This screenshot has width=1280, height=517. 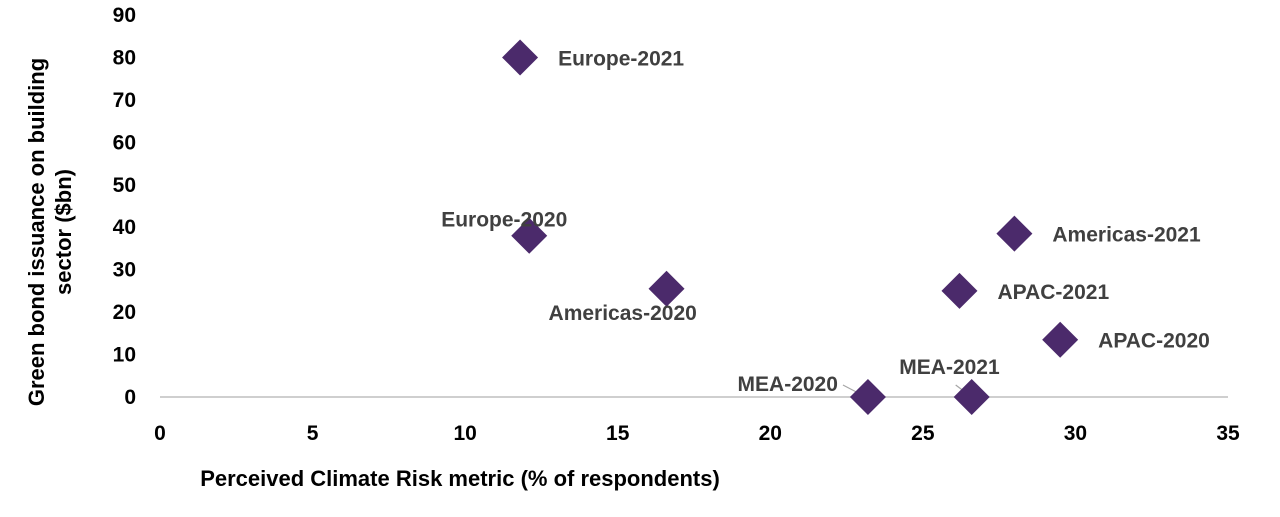 What do you see at coordinates (464, 433) in the screenshot?
I see `x-tick-label: 10` at bounding box center [464, 433].